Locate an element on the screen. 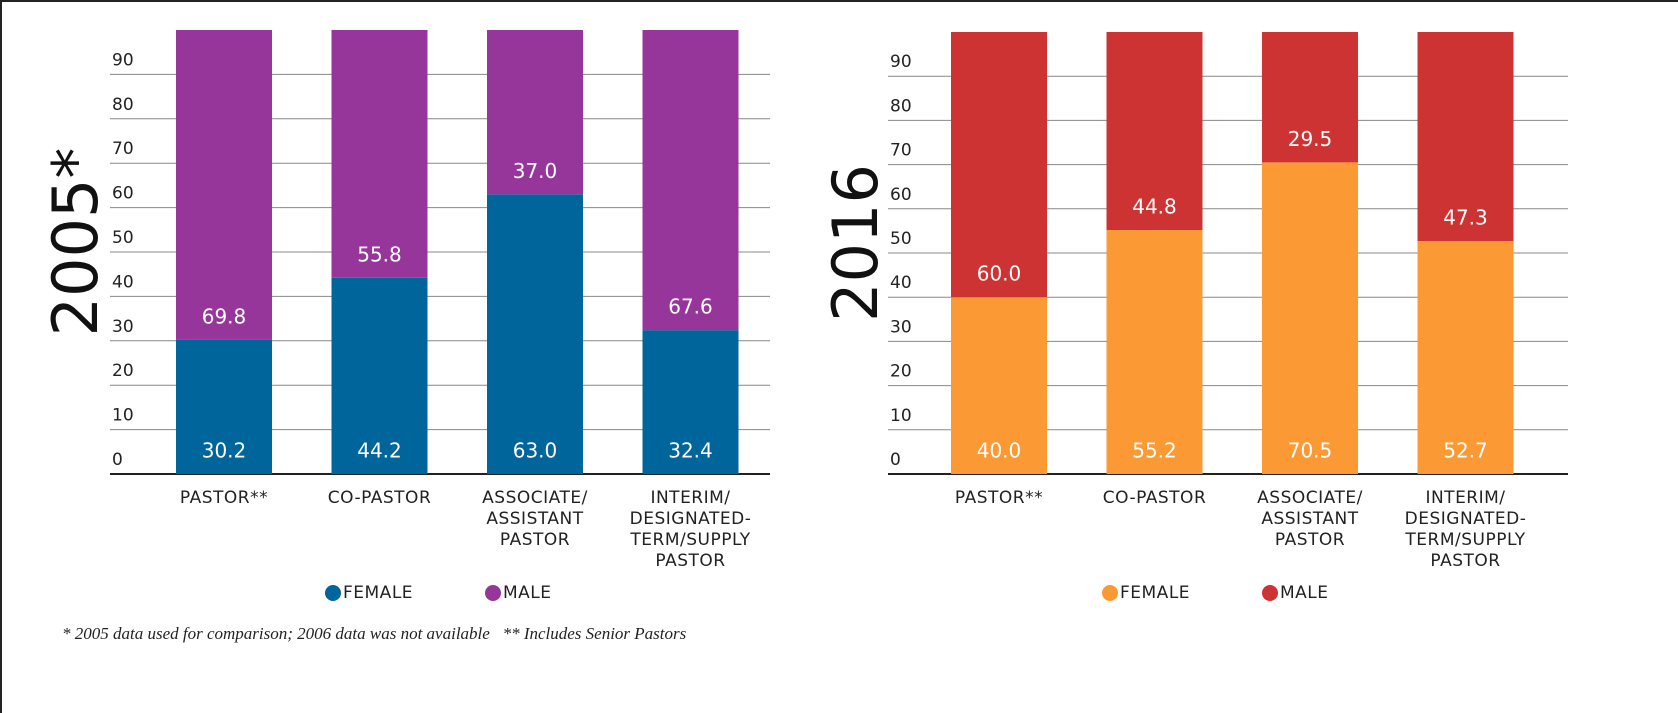 The width and height of the screenshot is (1678, 713). value-label: 40.0 is located at coordinates (999, 451).